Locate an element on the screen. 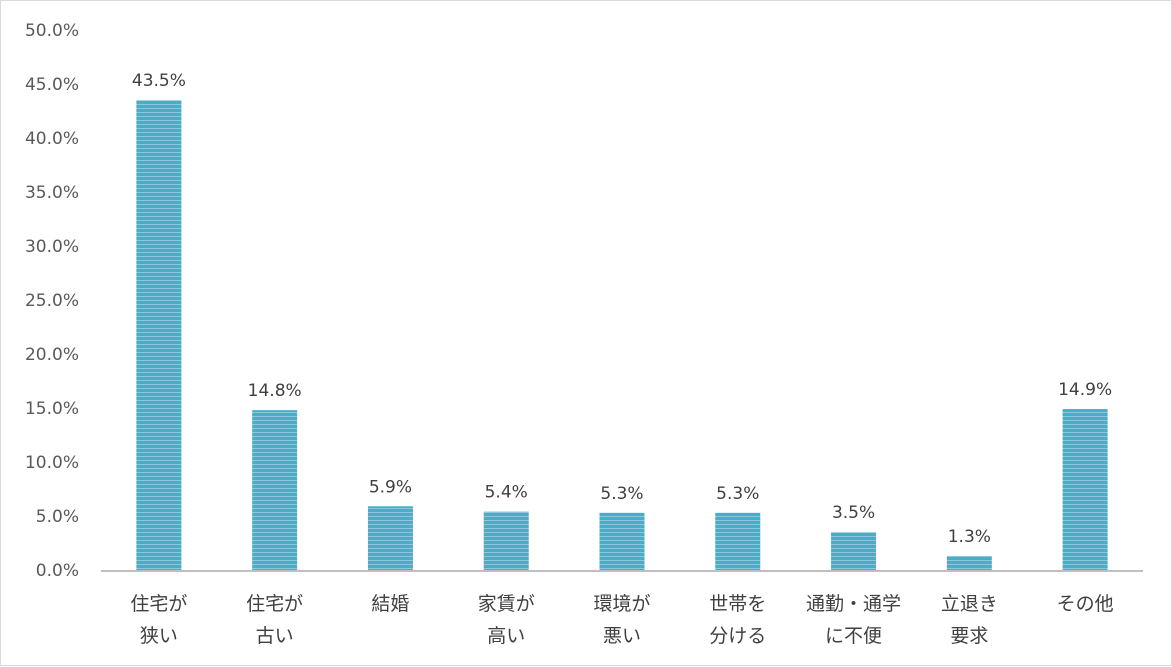 This screenshot has height=667, width=1172. x-category-label: 悪い is located at coordinates (622, 636).